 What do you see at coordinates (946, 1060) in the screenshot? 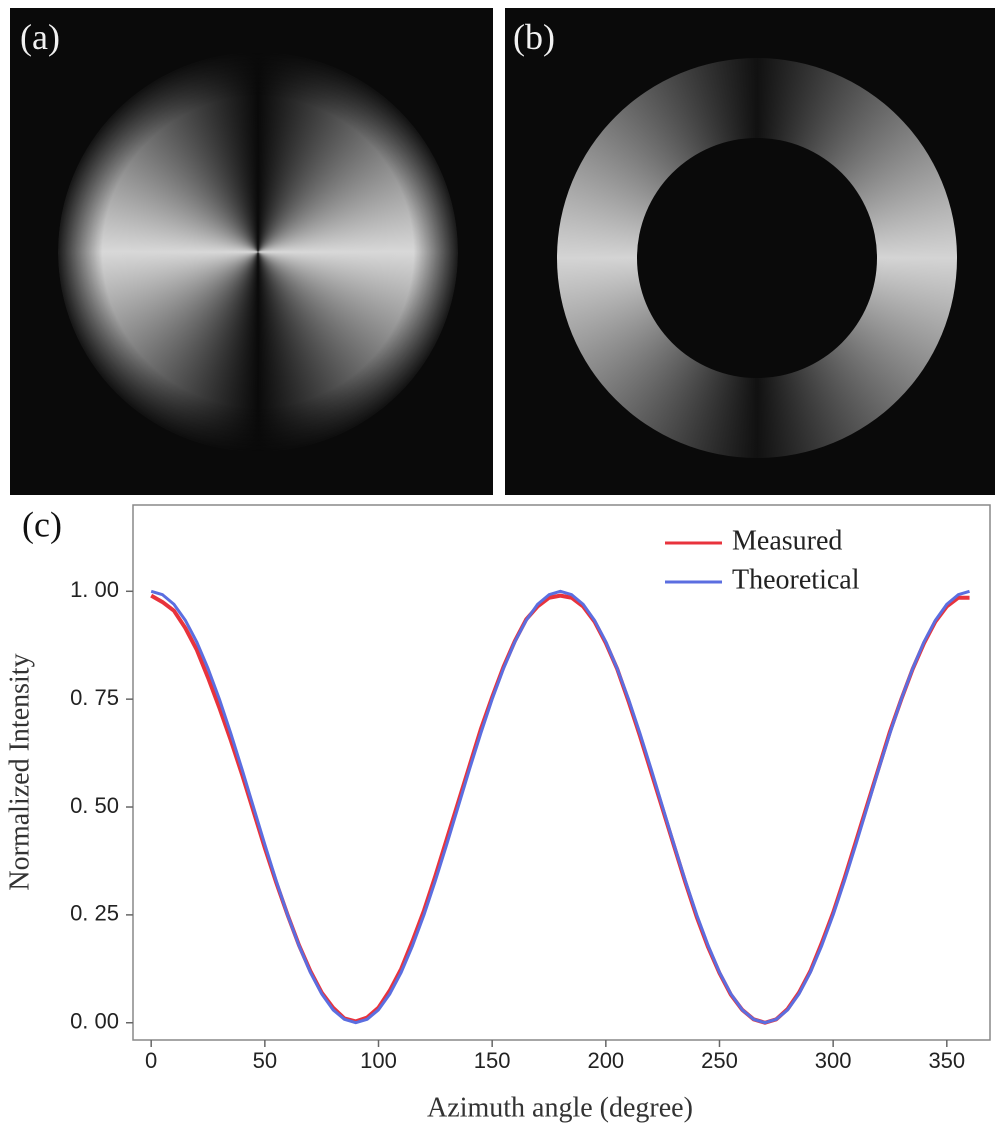
I see `x-tick-label: 350` at bounding box center [946, 1060].